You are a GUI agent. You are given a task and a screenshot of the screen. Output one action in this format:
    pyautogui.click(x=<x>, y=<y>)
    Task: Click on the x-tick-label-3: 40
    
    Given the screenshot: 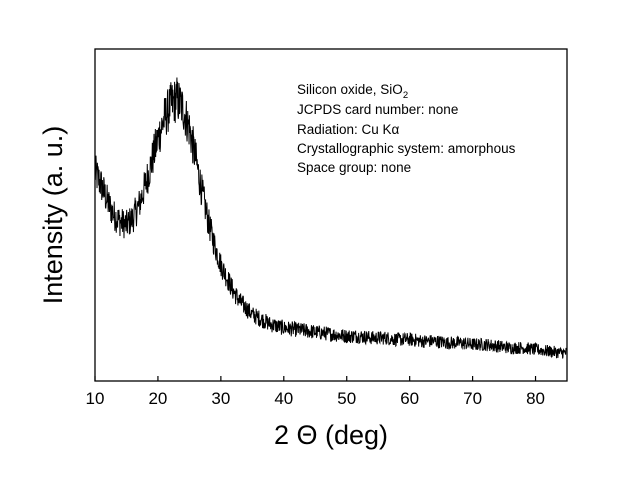 What is the action you would take?
    pyautogui.click(x=283, y=398)
    